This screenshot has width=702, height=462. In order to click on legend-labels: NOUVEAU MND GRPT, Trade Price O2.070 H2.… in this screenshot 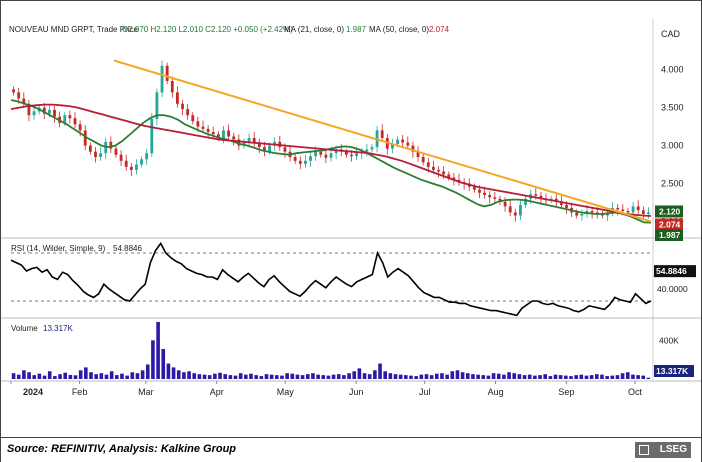, I will do `click(345, 32)`.